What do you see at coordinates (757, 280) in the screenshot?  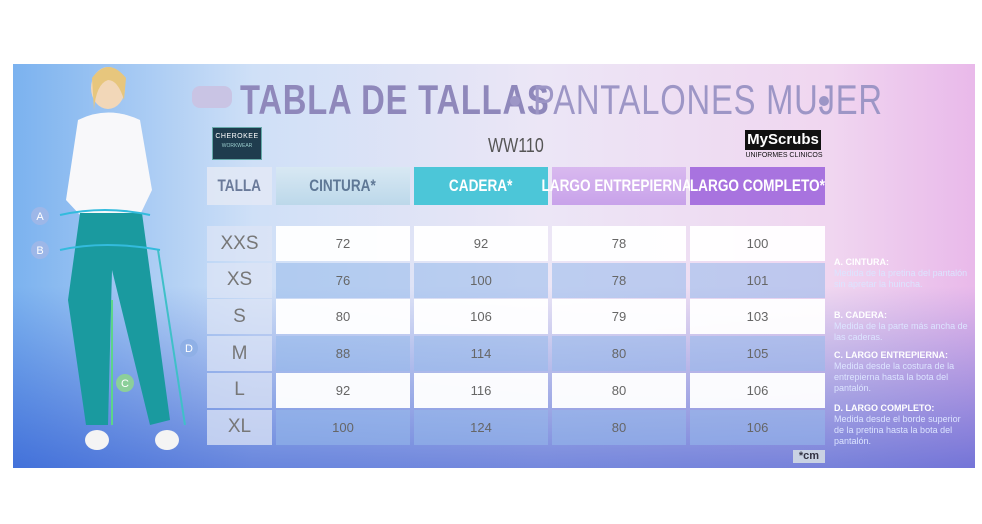 I see `measurement: 101` at bounding box center [757, 280].